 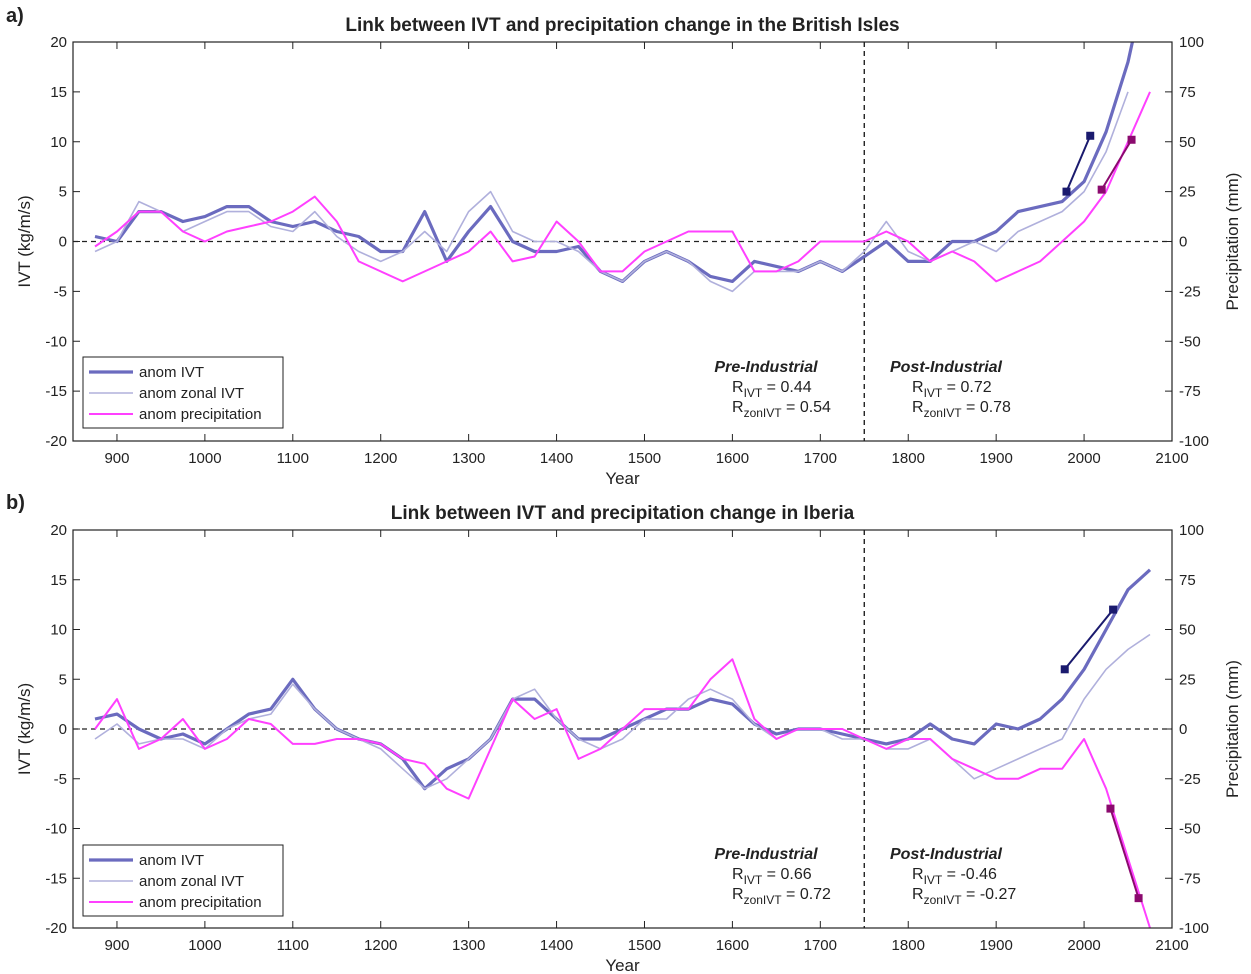 What do you see at coordinates (56, 341) in the screenshot?
I see `y-tick-label: -10` at bounding box center [56, 341].